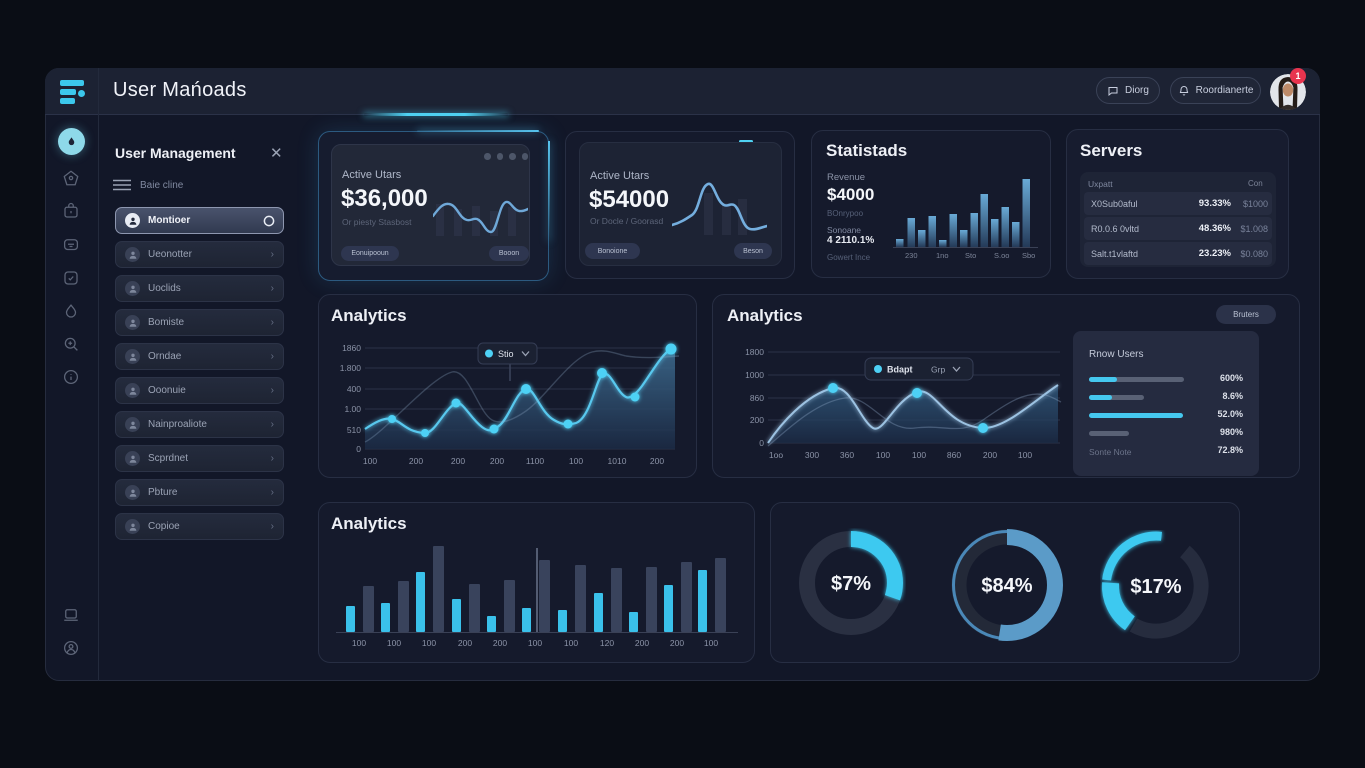 The image size is (1365, 768). What do you see at coordinates (776, 455) in the screenshot?
I see `svg-text: 1oo` at bounding box center [776, 455].